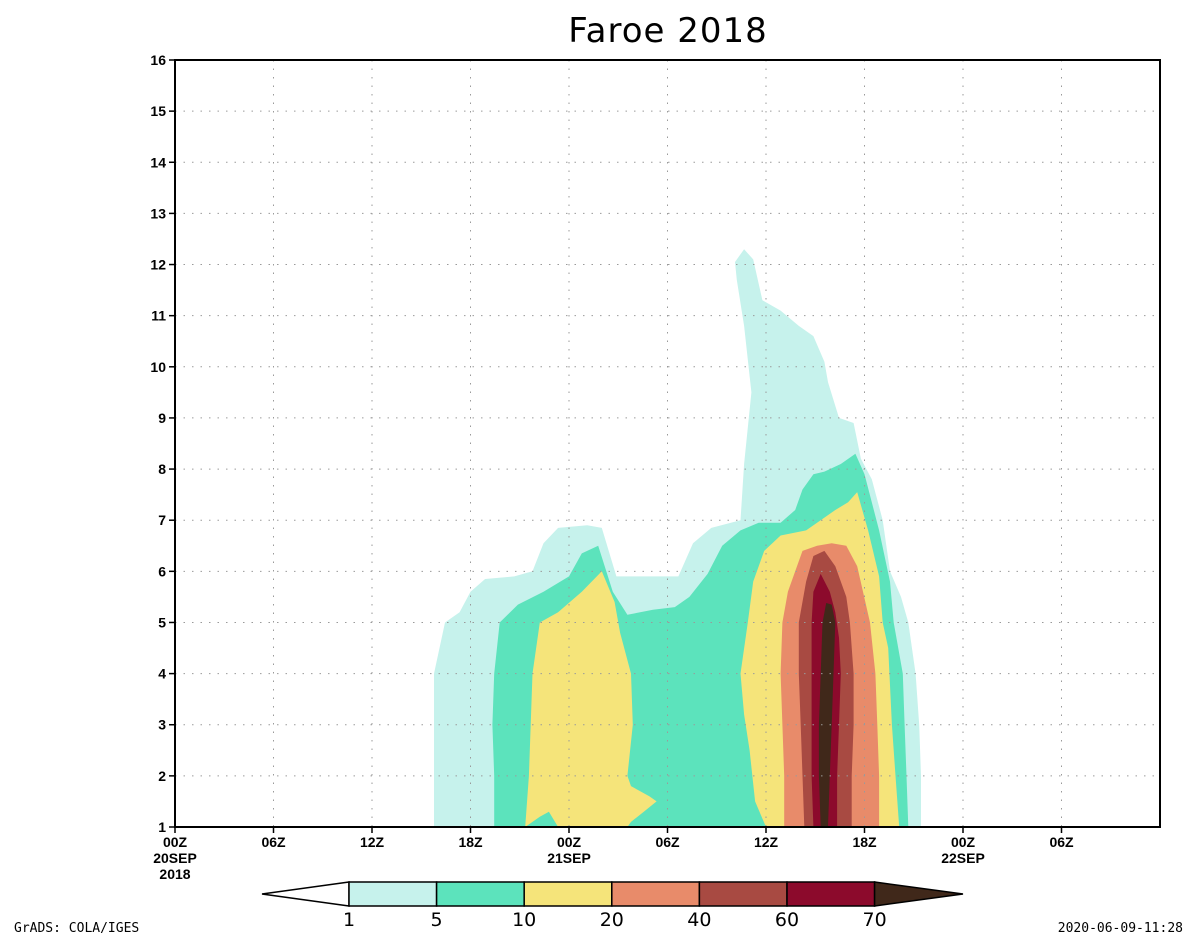 Image resolution: width=1197 pixels, height=952 pixels. I want to click on colorbar-label: 40, so click(699, 920).